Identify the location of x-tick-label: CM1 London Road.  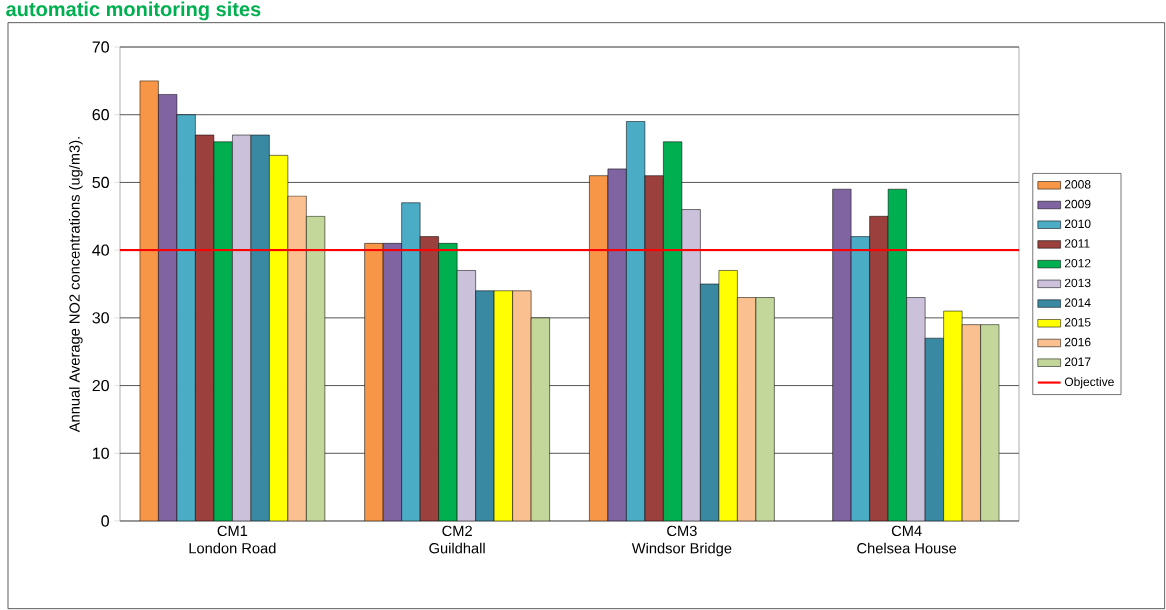
(232, 539).